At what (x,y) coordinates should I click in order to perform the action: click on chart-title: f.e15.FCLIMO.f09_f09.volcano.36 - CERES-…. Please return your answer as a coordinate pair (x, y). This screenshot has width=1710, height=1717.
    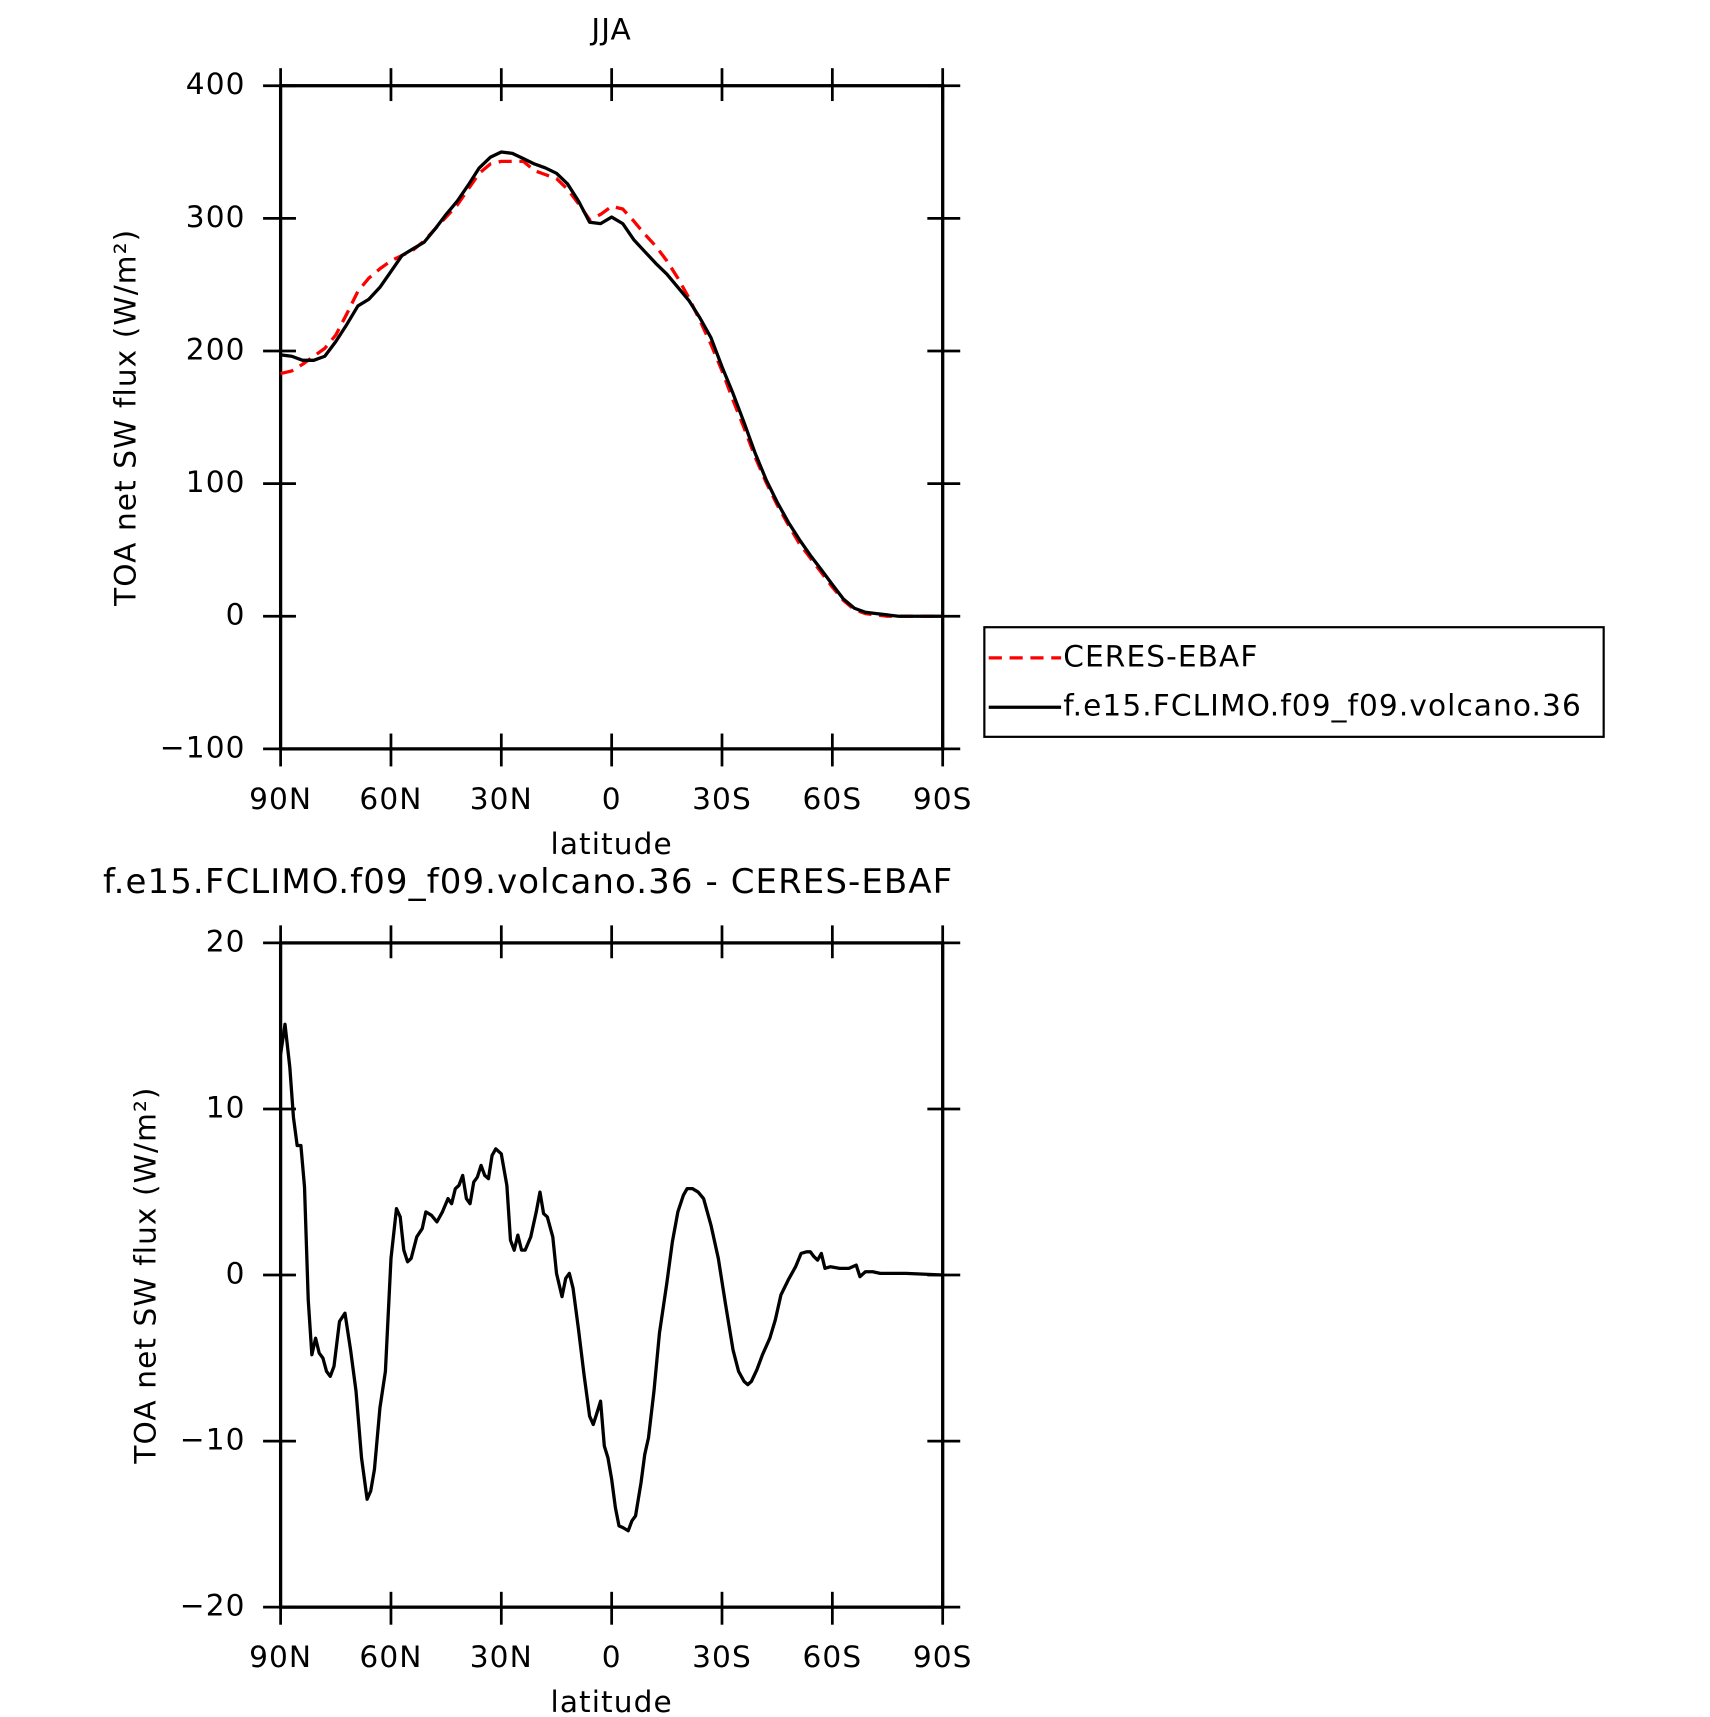
    Looking at the image, I should click on (528, 882).